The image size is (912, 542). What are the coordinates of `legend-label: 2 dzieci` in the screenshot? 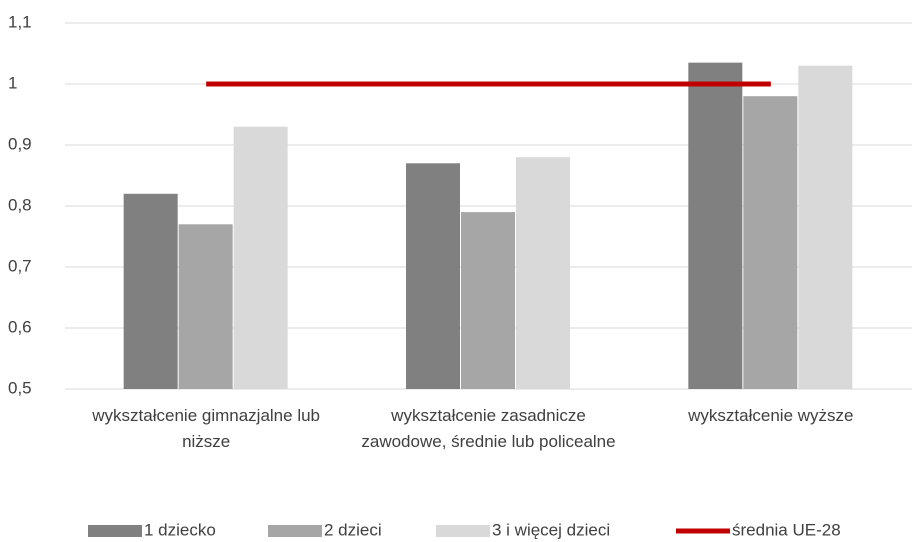 It's located at (353, 529).